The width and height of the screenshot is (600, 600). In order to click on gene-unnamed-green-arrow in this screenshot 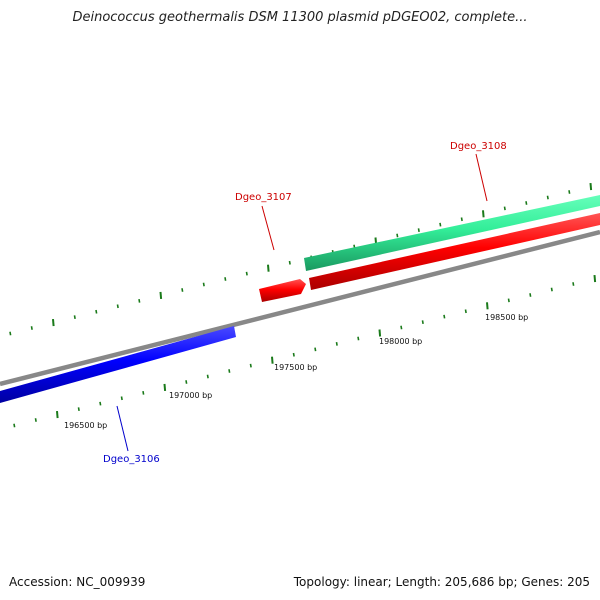, I will do `click(452, 233)`.